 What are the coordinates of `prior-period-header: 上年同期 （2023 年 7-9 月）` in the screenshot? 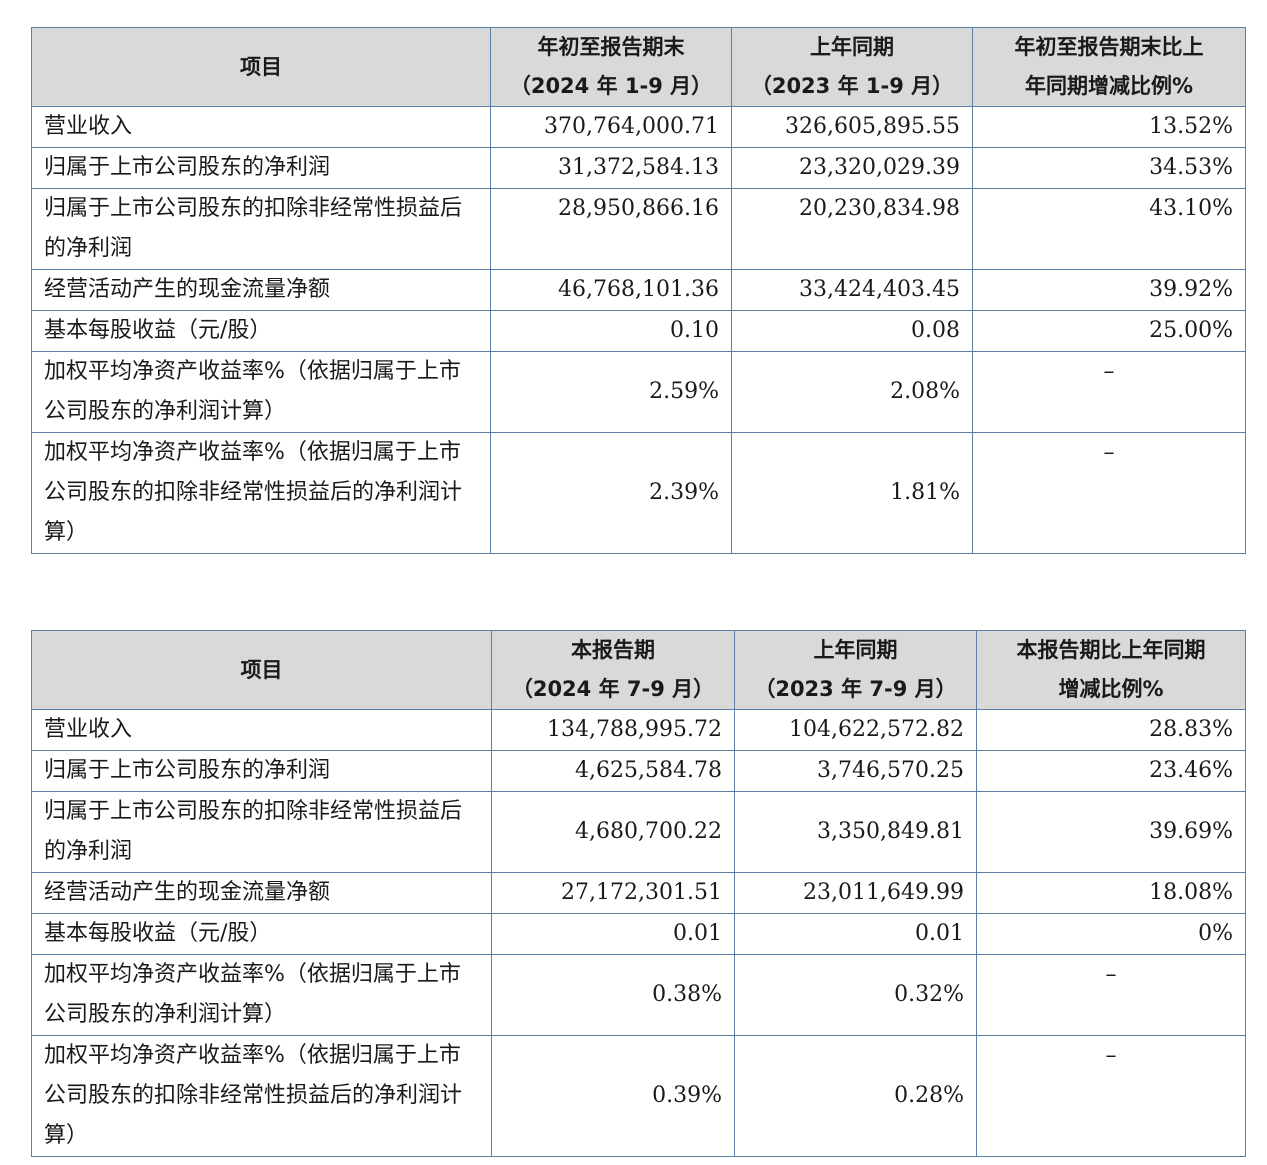 It's located at (855, 670).